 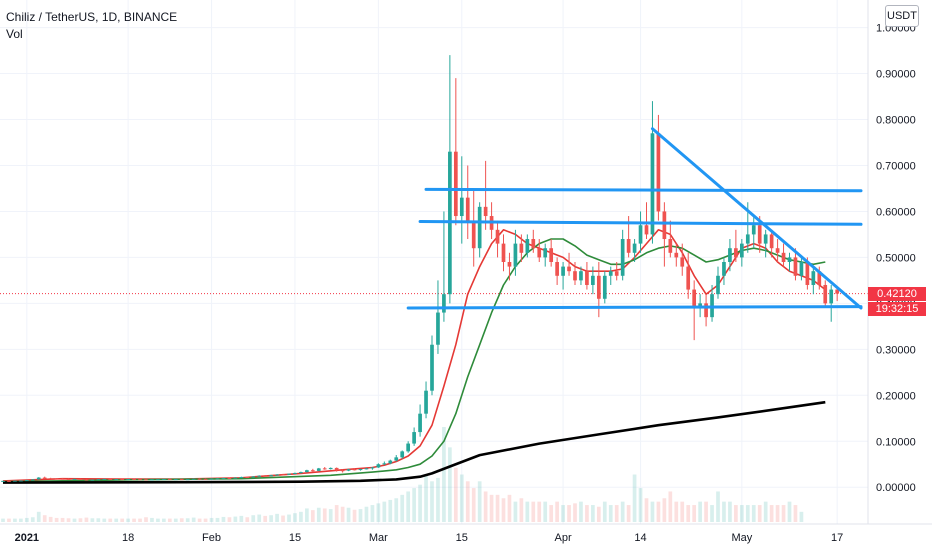 What do you see at coordinates (91, 26) in the screenshot?
I see `chart-legend: Chiliz / TetherUS, 1D, BINANCE Vol` at bounding box center [91, 26].